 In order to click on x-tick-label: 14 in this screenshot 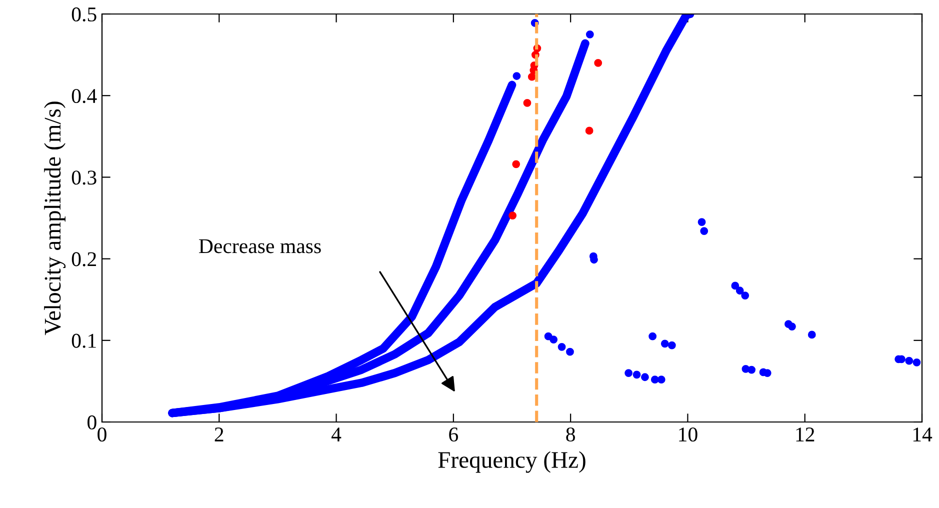, I will do `click(922, 435)`.